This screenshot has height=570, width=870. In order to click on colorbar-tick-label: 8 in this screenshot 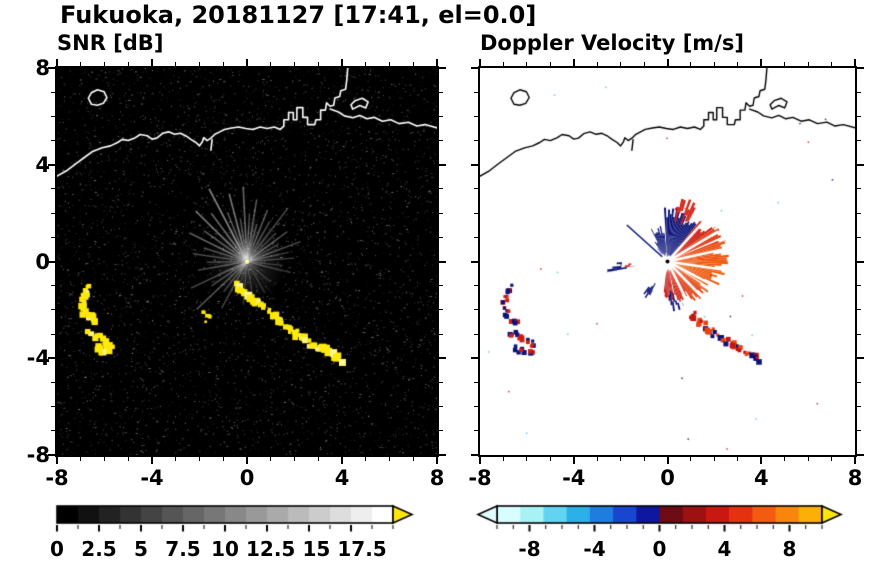, I will do `click(789, 549)`.